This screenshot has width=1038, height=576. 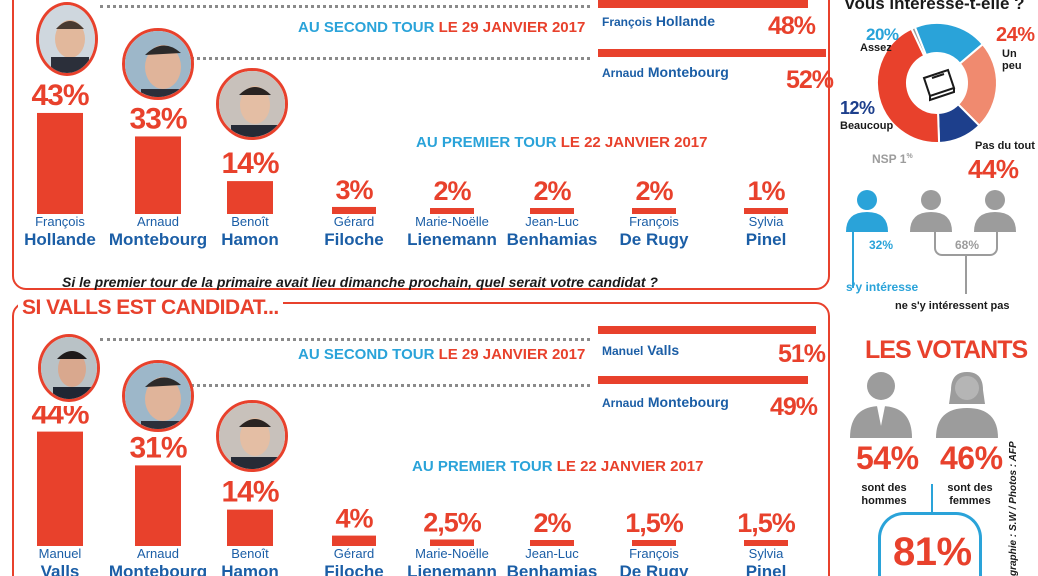 I want to click on bar-value-label-3: 4%, so click(x=354, y=519).